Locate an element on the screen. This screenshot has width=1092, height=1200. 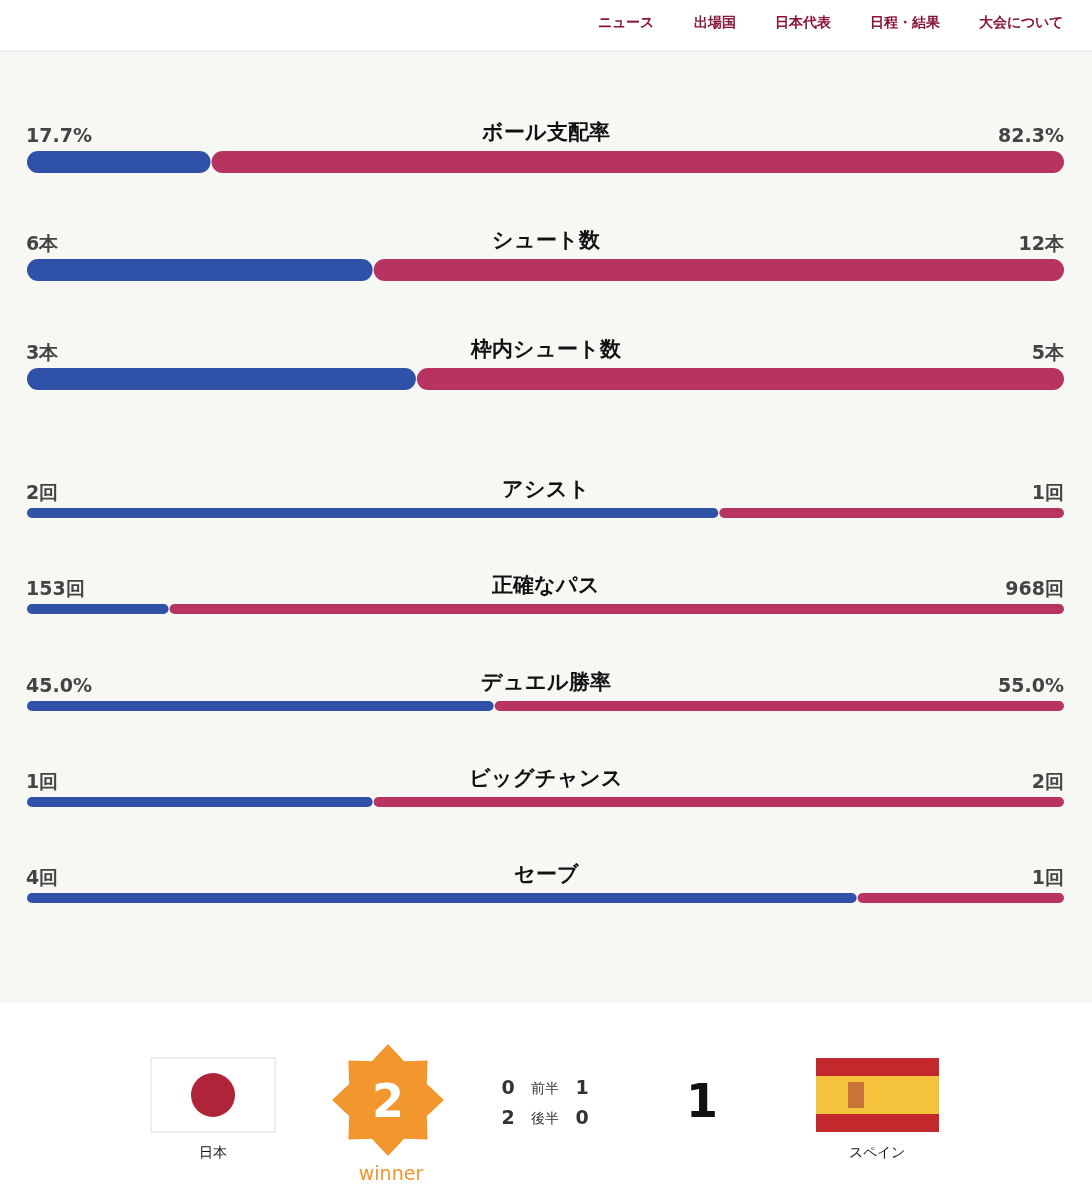
text: 日程・結果 is located at coordinates (905, 22).